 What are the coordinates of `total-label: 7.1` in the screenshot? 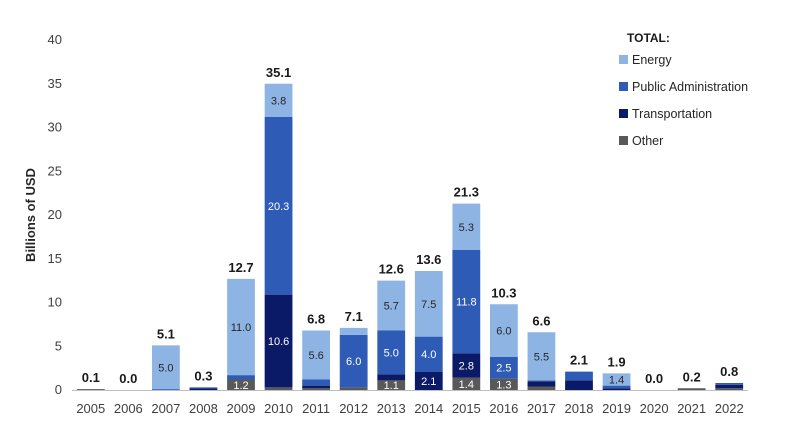 It's located at (354, 316).